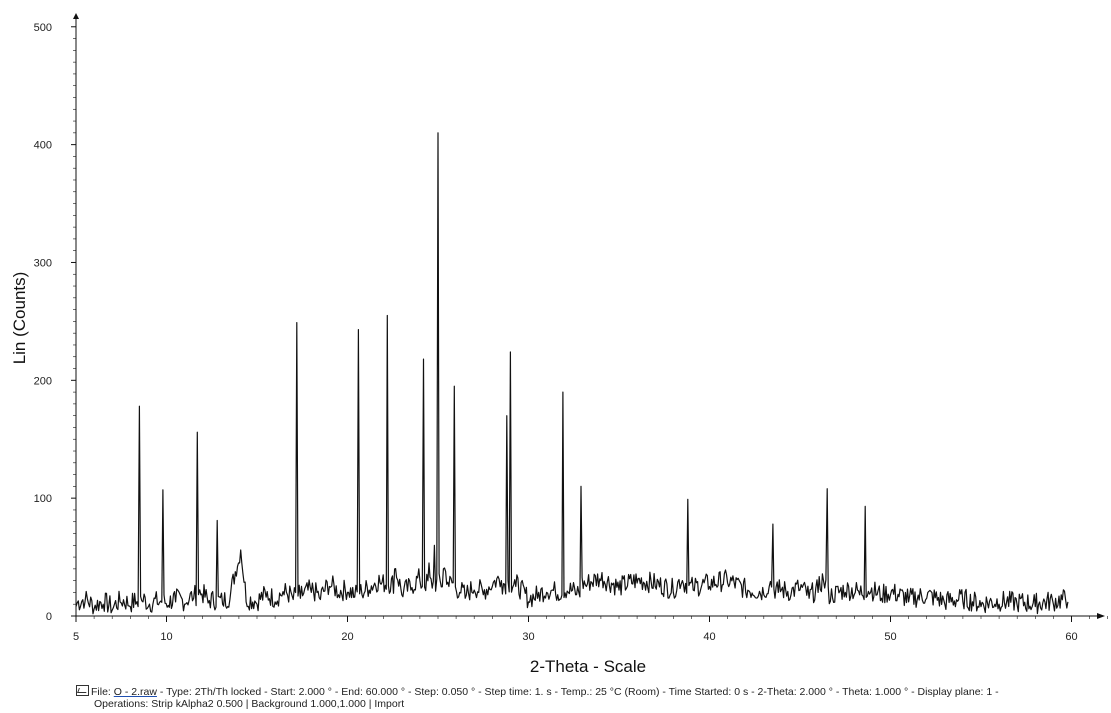  What do you see at coordinates (588, 666) in the screenshot?
I see `x-axis-title: 2-Theta - Scale` at bounding box center [588, 666].